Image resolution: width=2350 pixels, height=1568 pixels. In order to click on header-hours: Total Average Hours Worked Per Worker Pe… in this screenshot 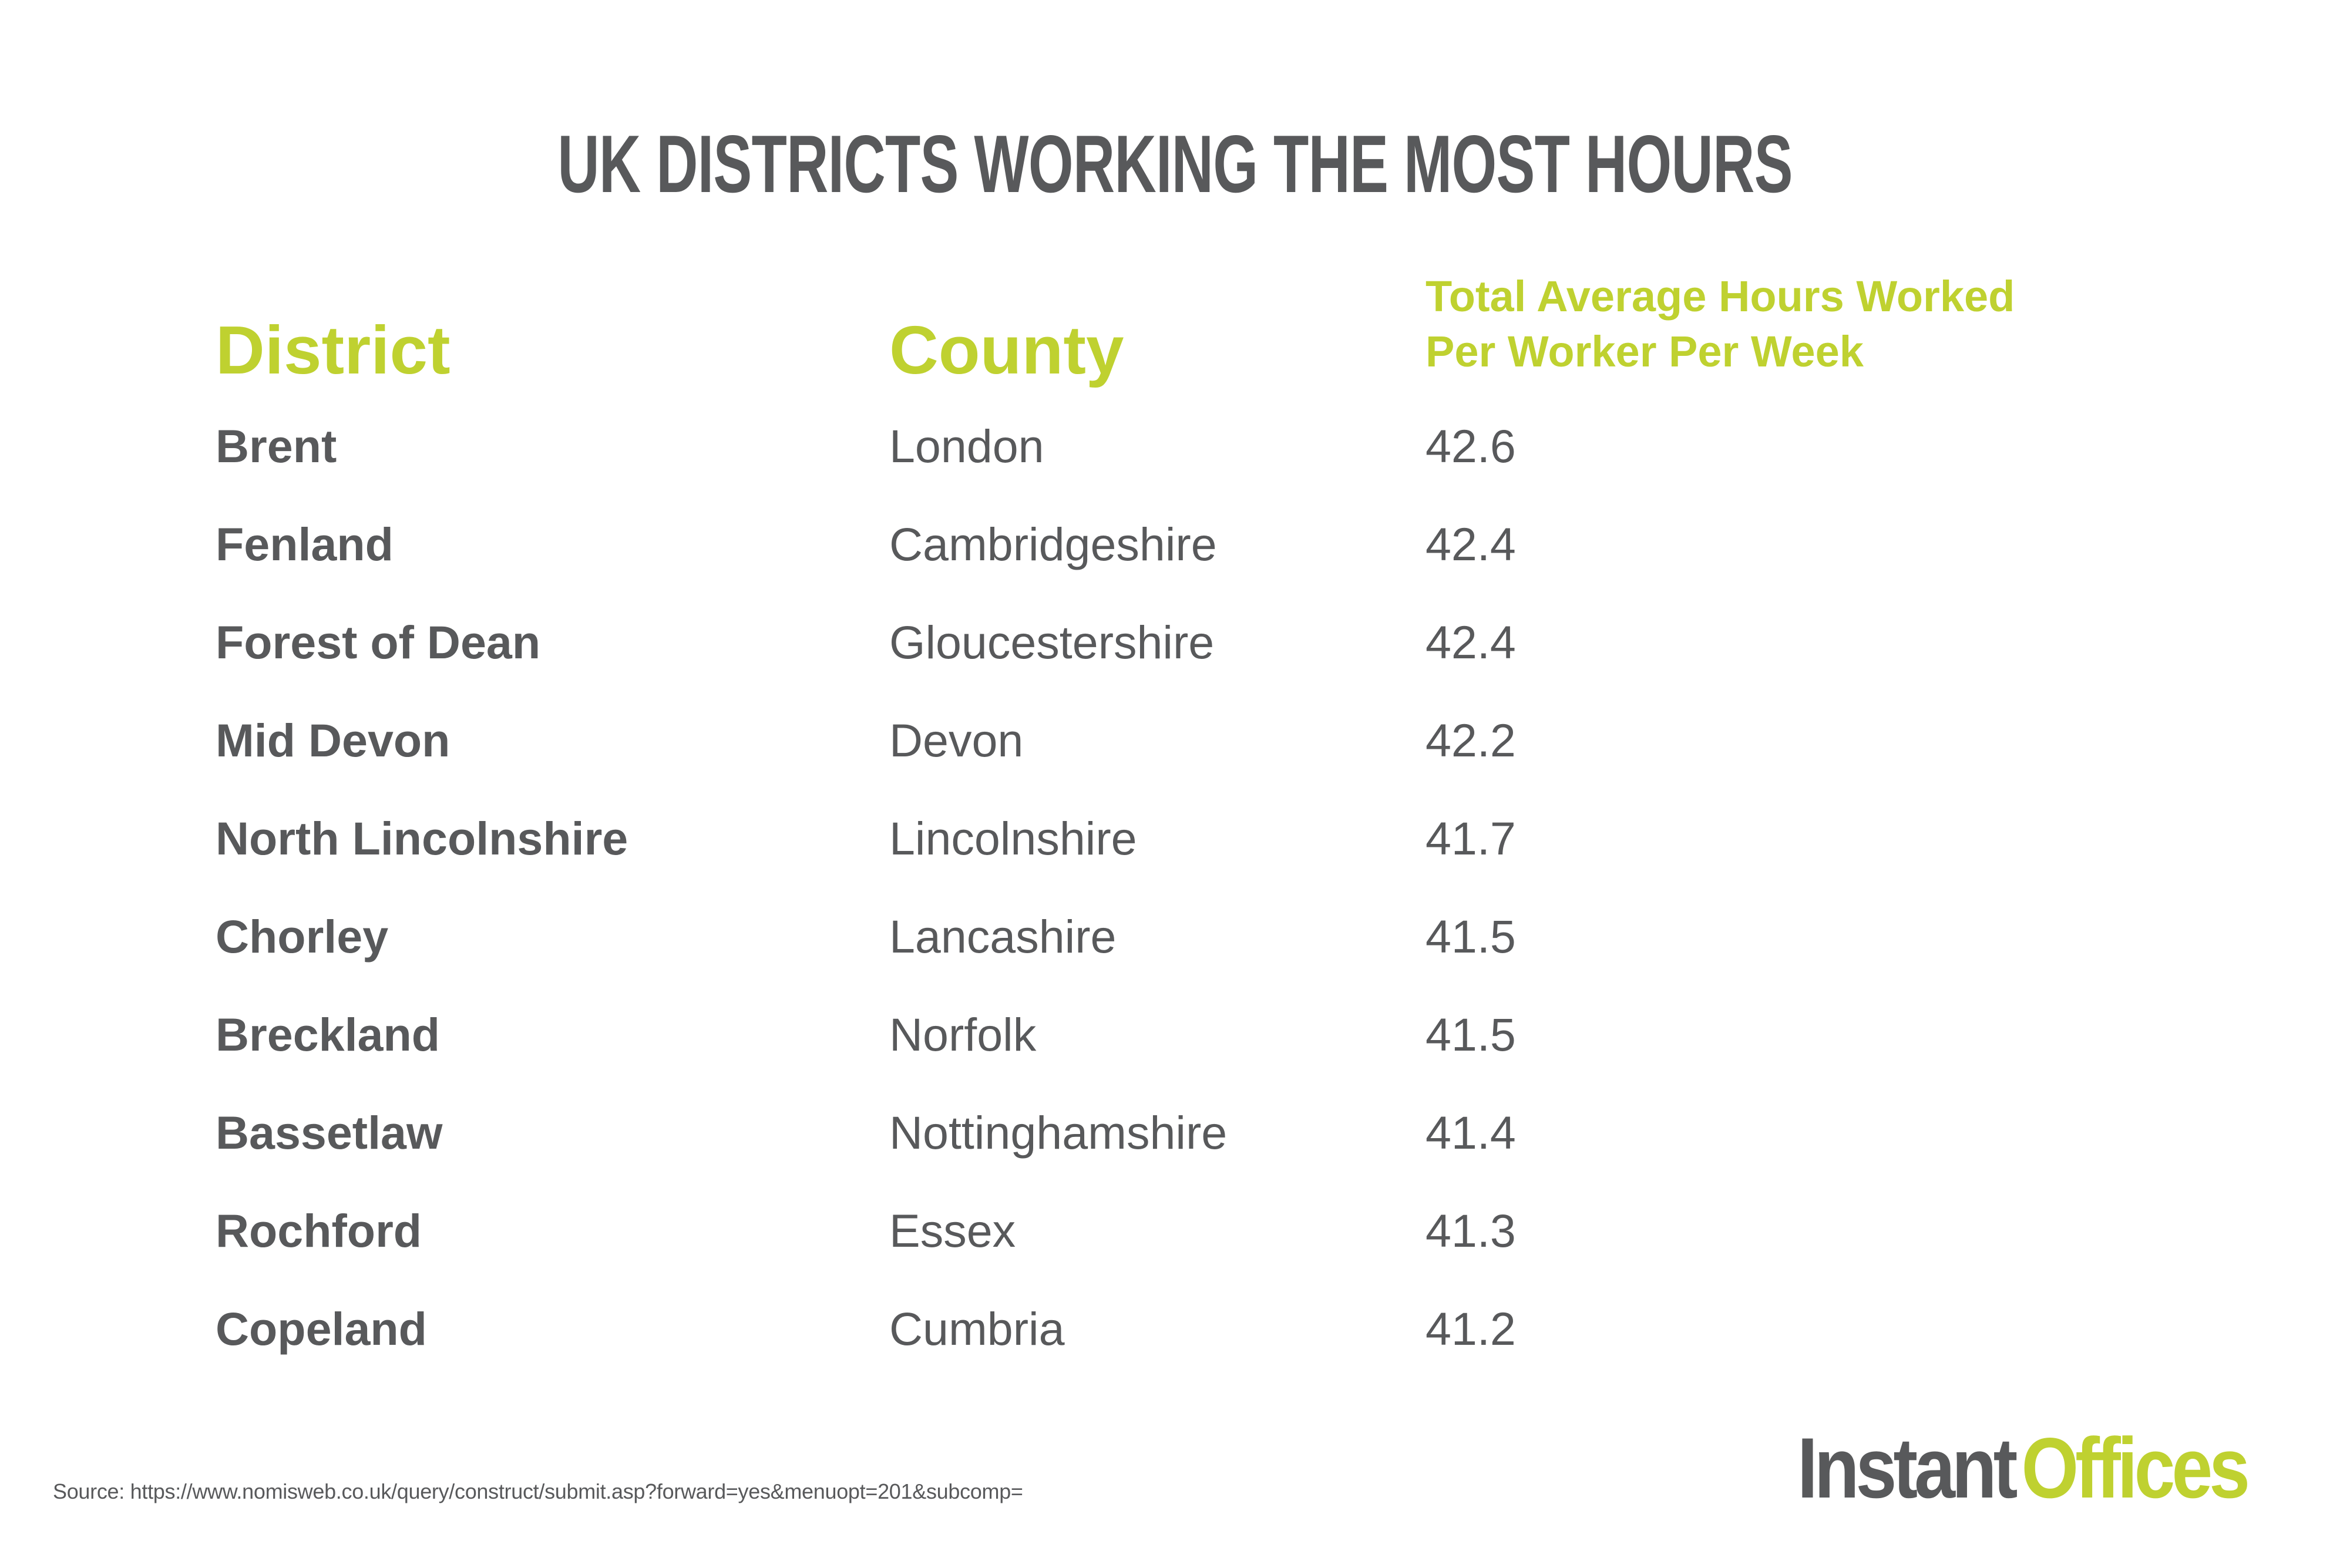, I will do `click(1721, 324)`.